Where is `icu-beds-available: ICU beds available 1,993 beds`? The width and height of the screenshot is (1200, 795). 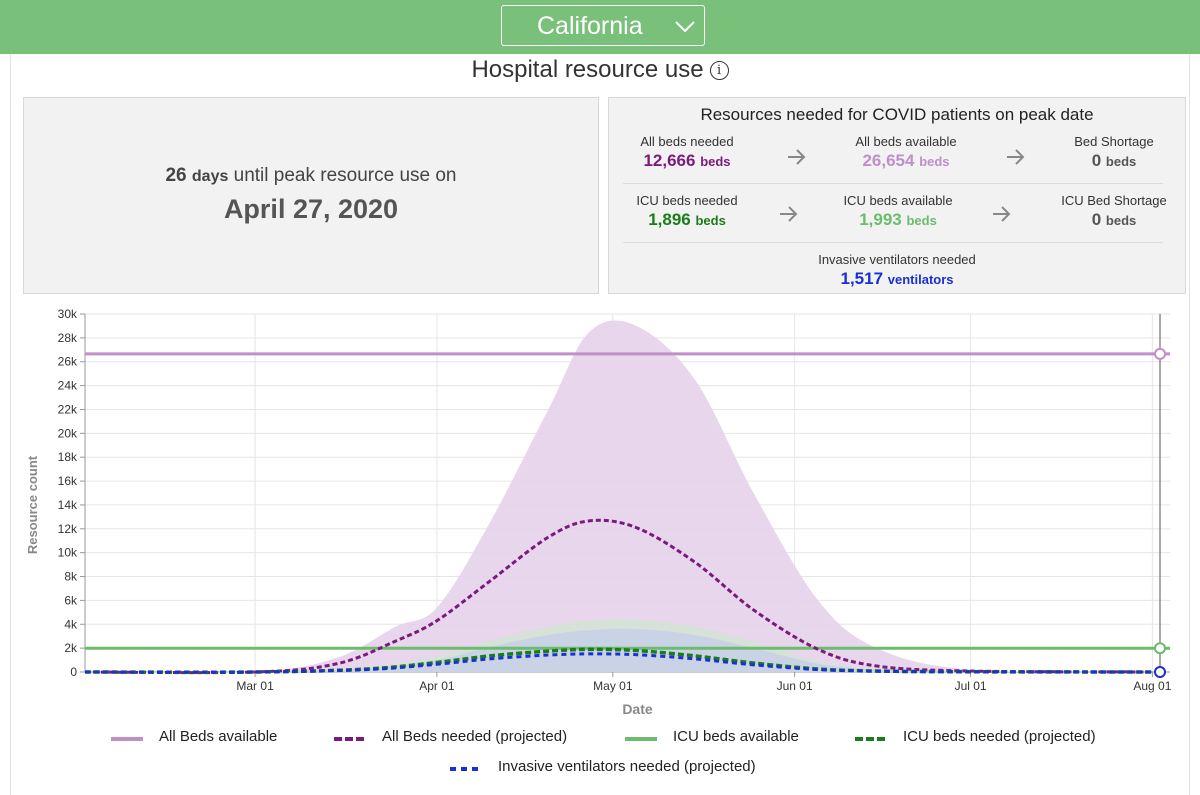 icu-beds-available: ICU beds available 1,993 beds is located at coordinates (898, 211).